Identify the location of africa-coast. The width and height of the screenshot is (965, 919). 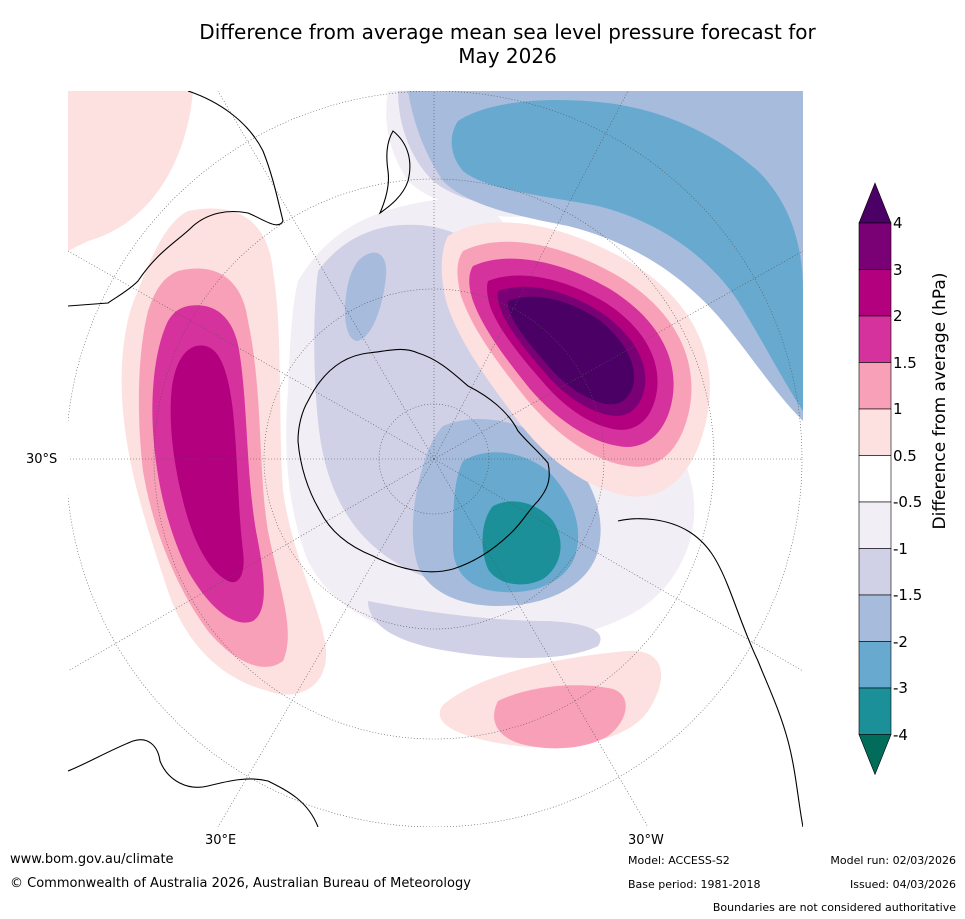
(193, 783).